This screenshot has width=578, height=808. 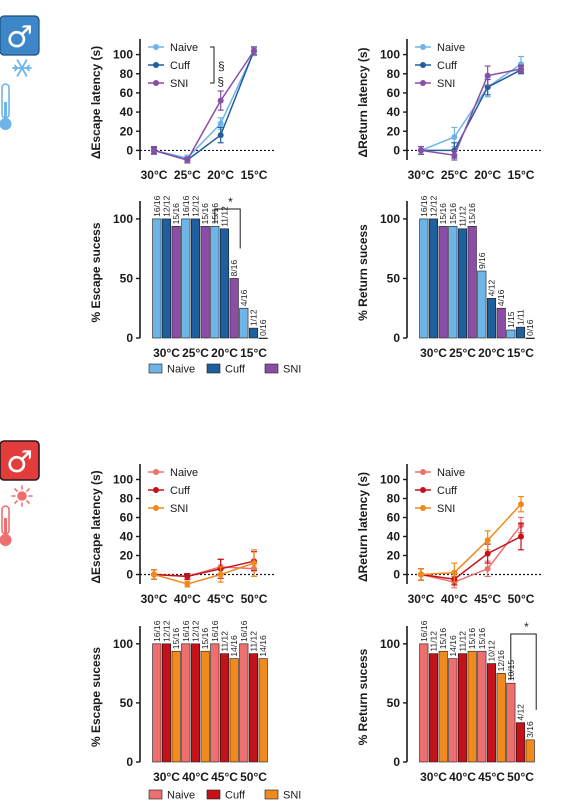 I want to click on data-label: 10/12, so click(x=492, y=651).